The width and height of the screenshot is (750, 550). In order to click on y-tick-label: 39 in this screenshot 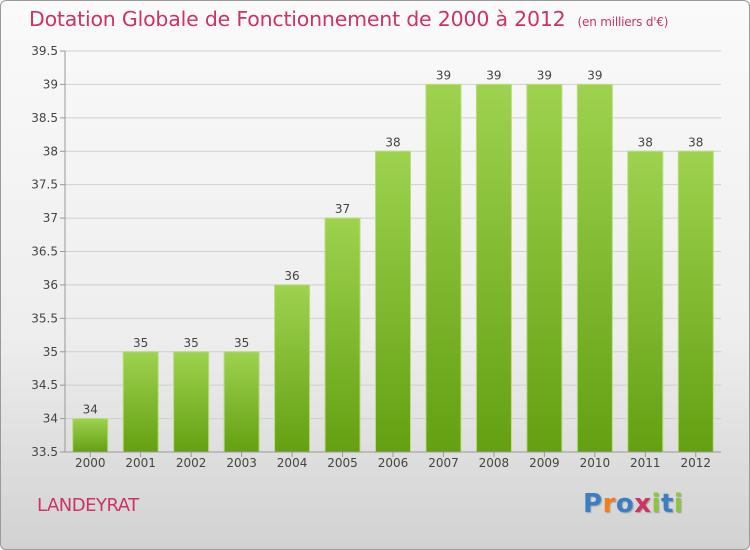, I will do `click(50, 84)`.